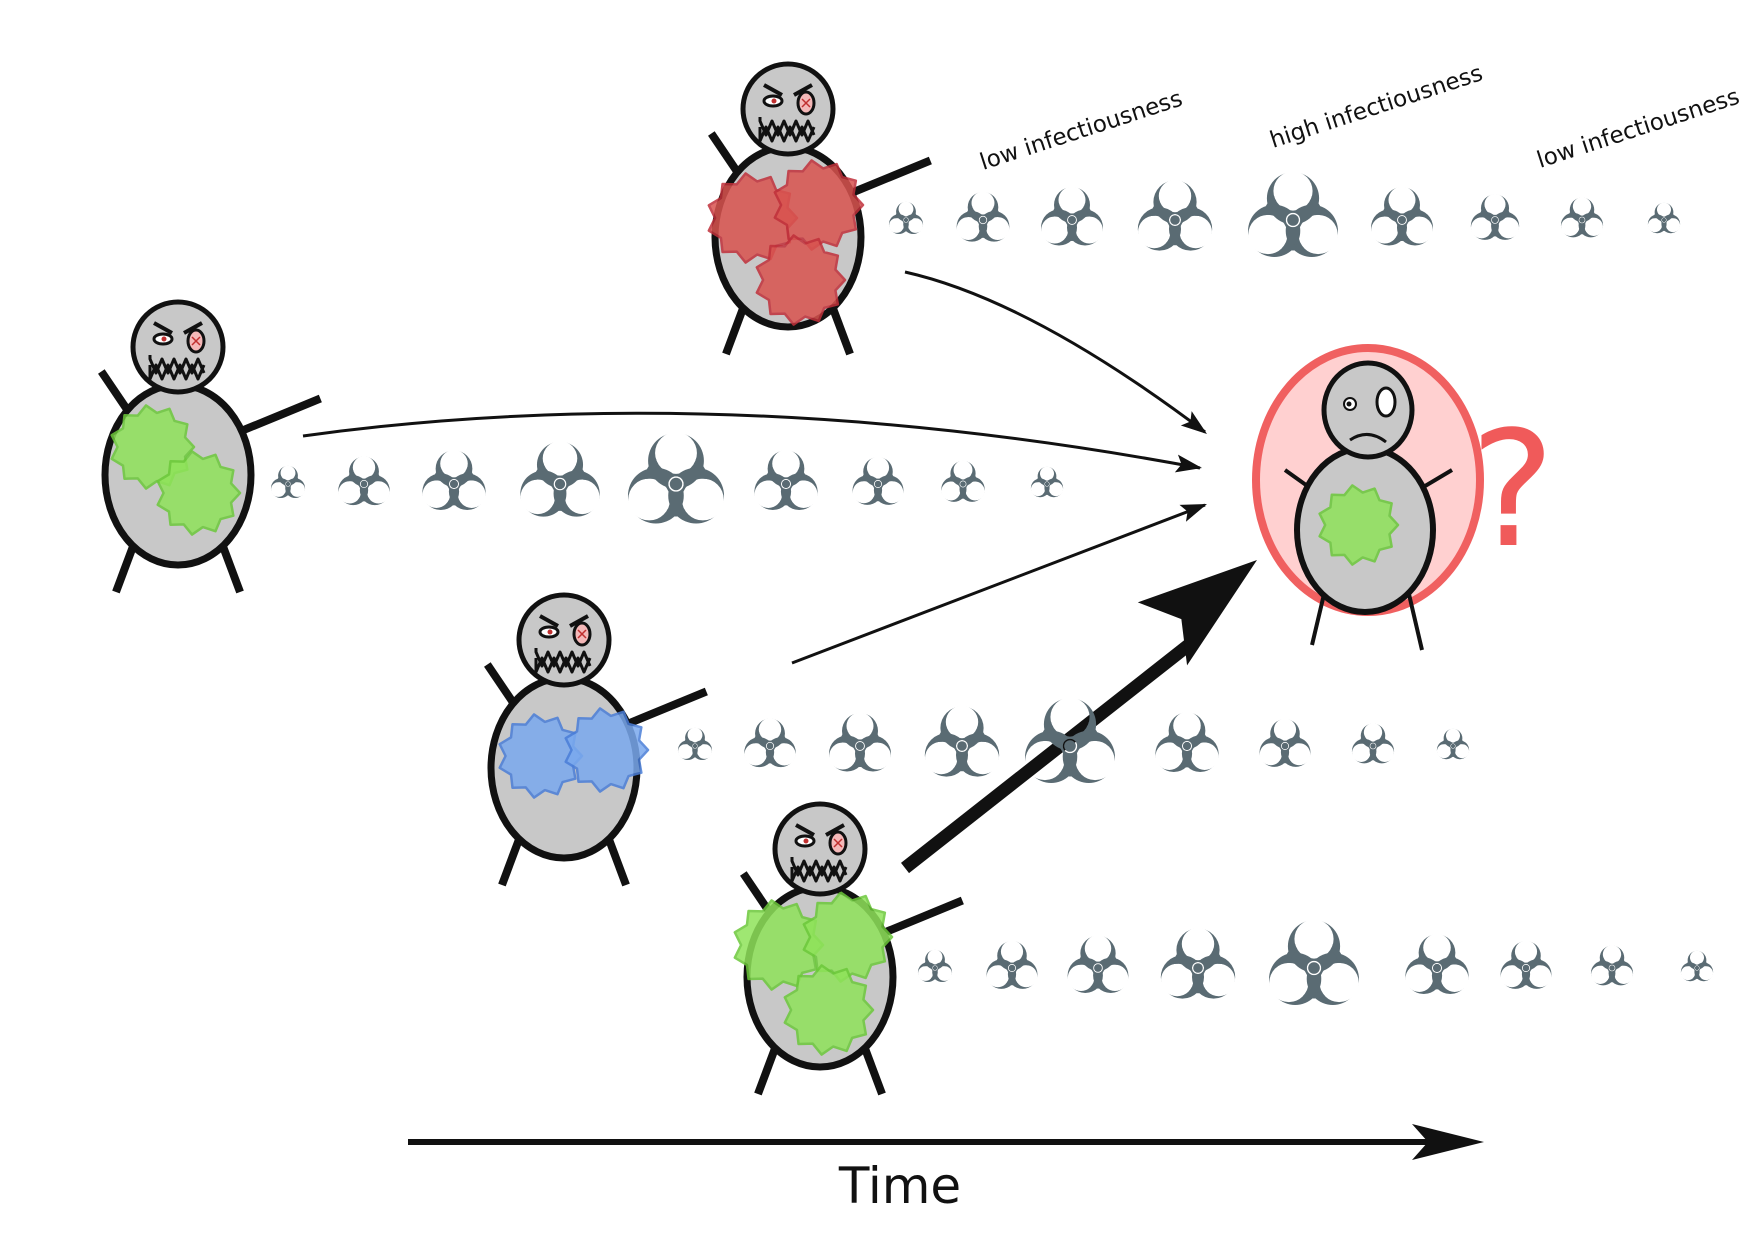 This screenshot has height=1240, width=1754. I want to click on time-axis: Time, so click(946, 1169).